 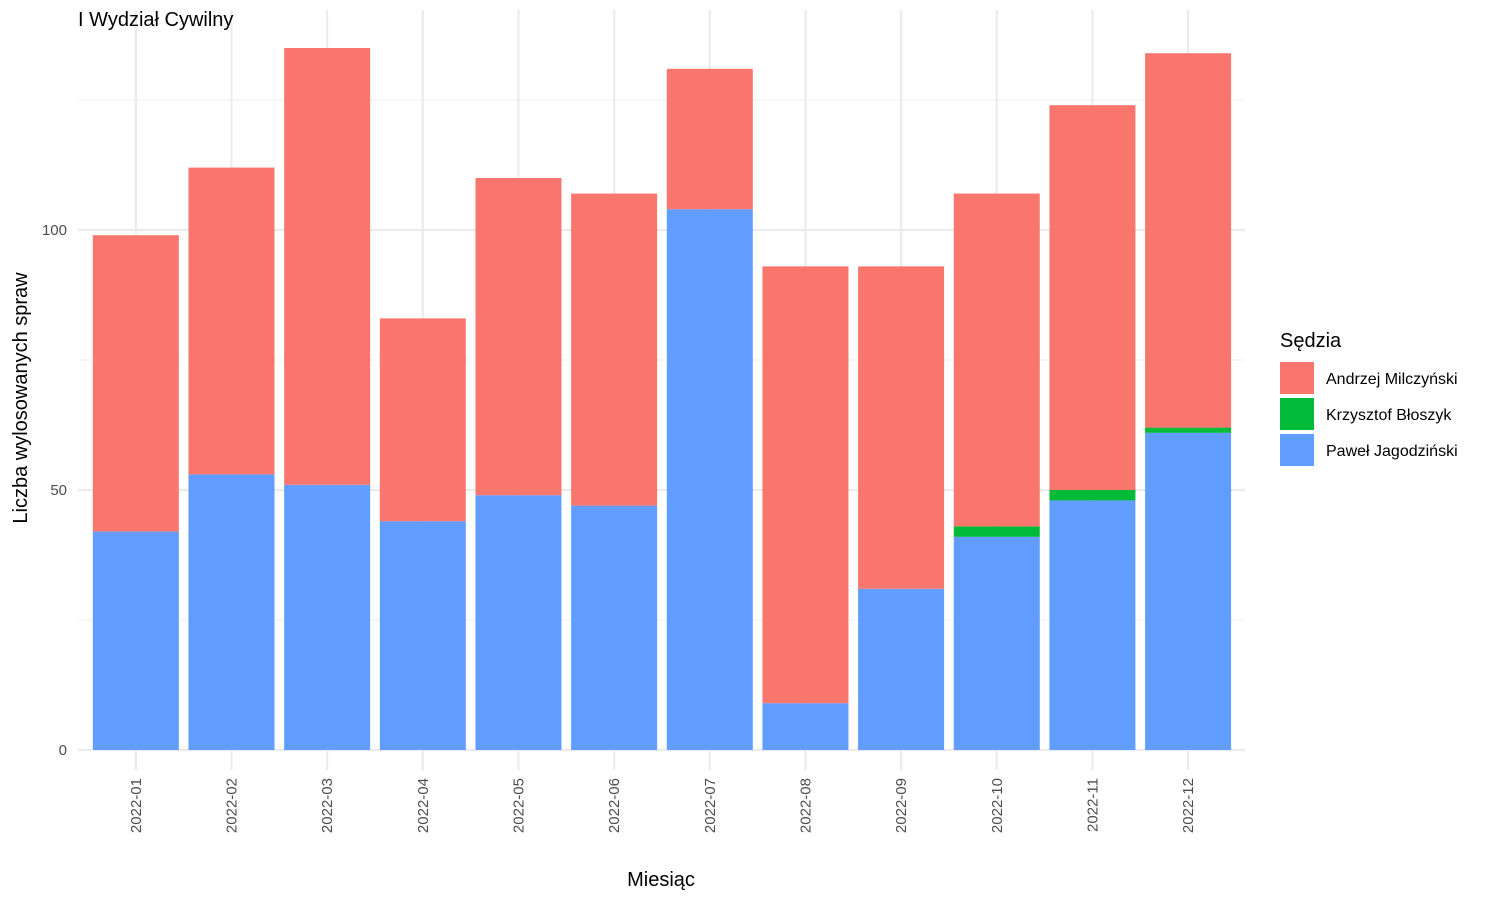 What do you see at coordinates (661, 880) in the screenshot?
I see `x-axis-title: Miesiąc` at bounding box center [661, 880].